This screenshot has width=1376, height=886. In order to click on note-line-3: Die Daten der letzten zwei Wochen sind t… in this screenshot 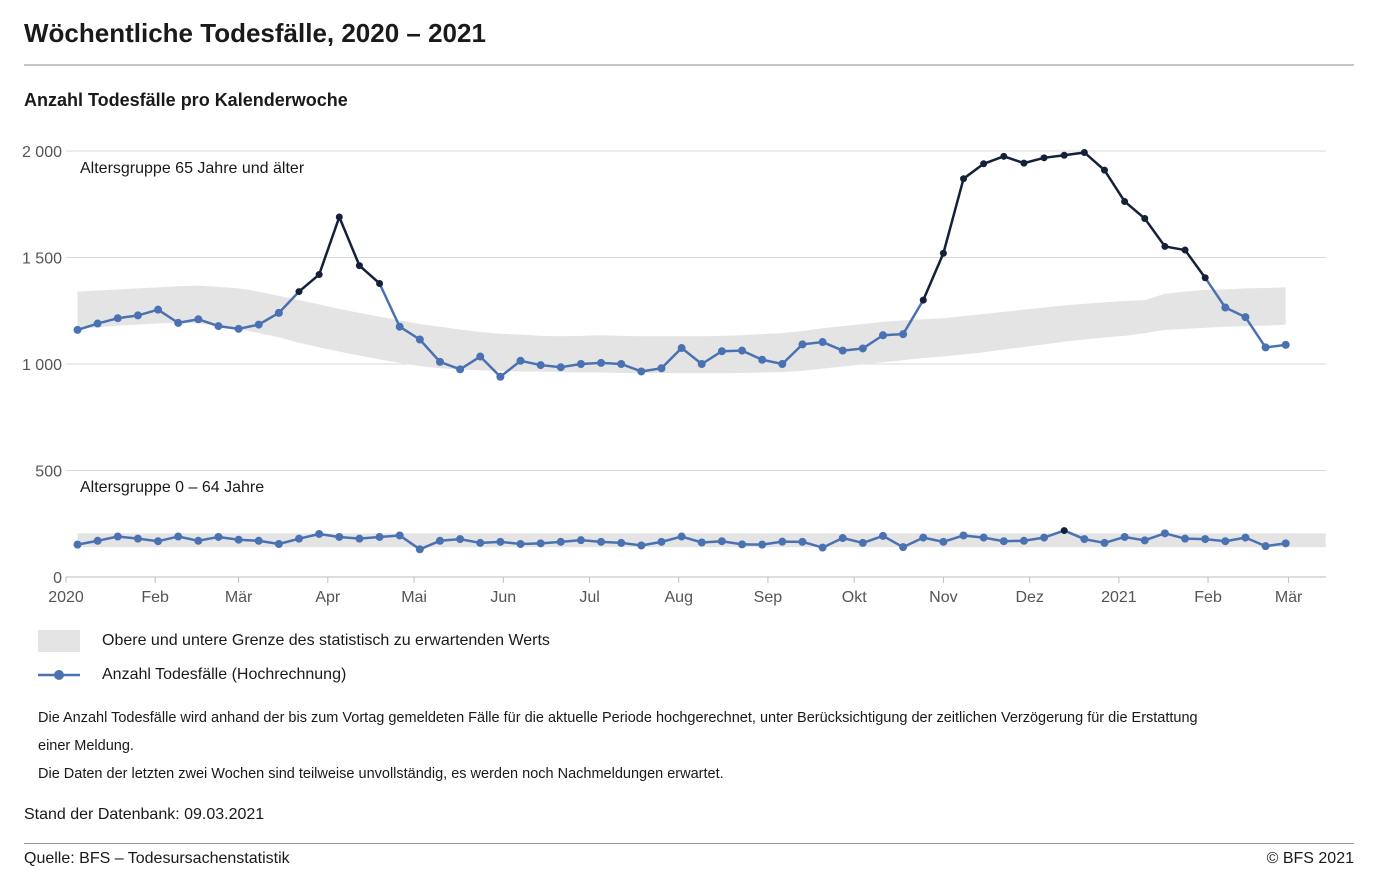, I will do `click(381, 774)`.